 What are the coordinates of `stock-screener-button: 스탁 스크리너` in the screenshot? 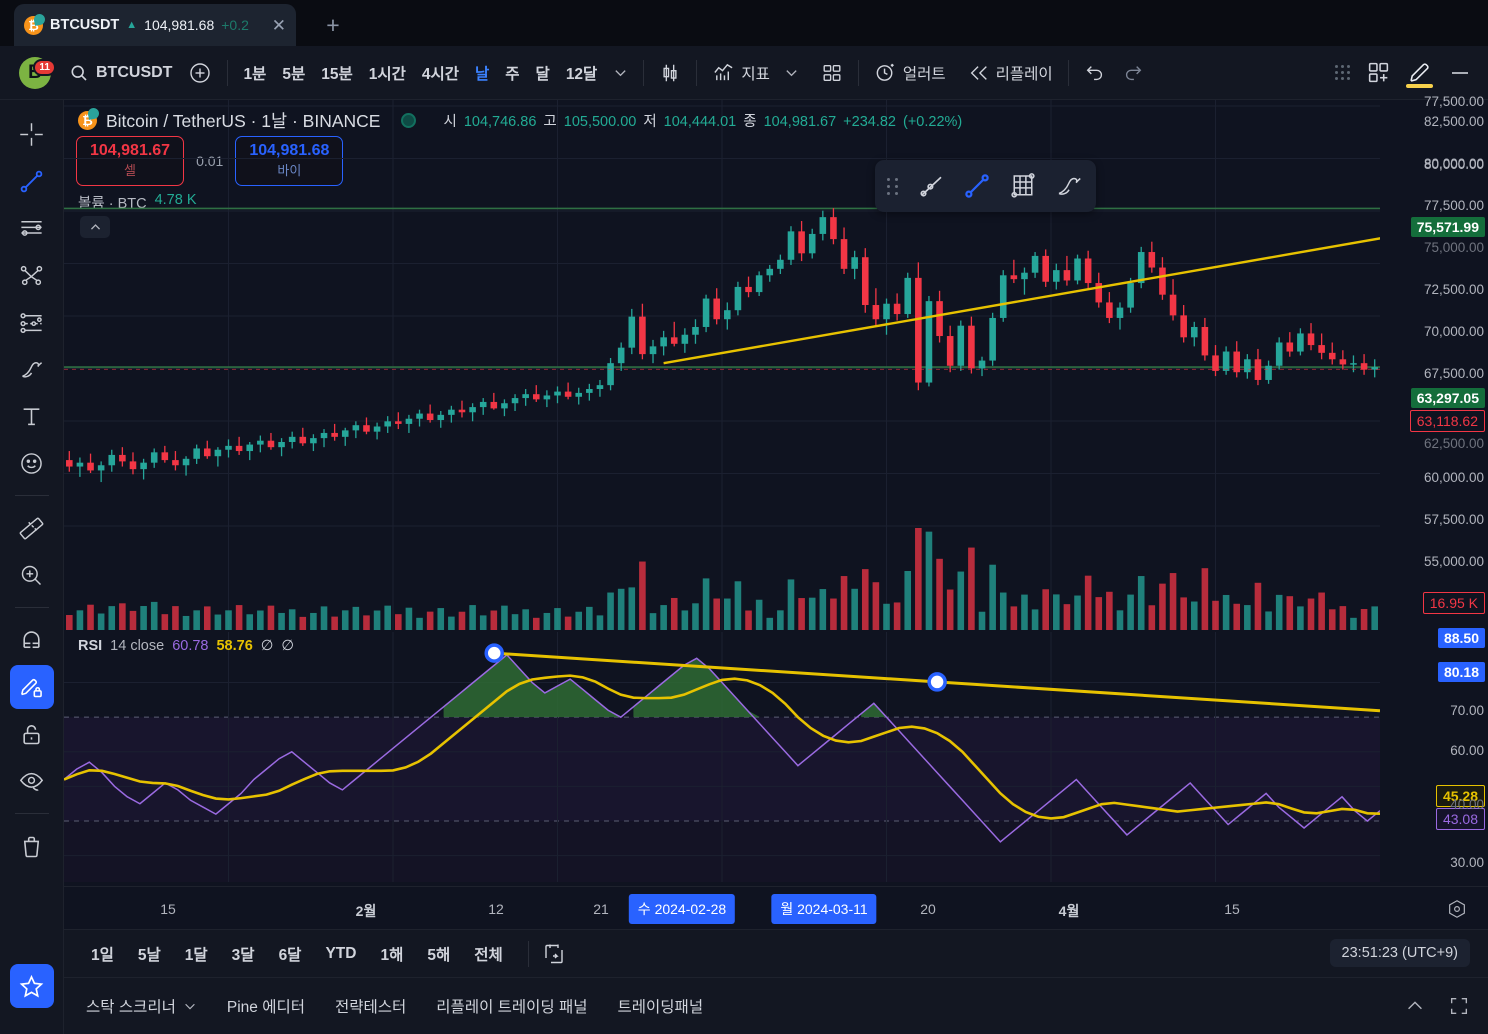 It's located at (141, 1006).